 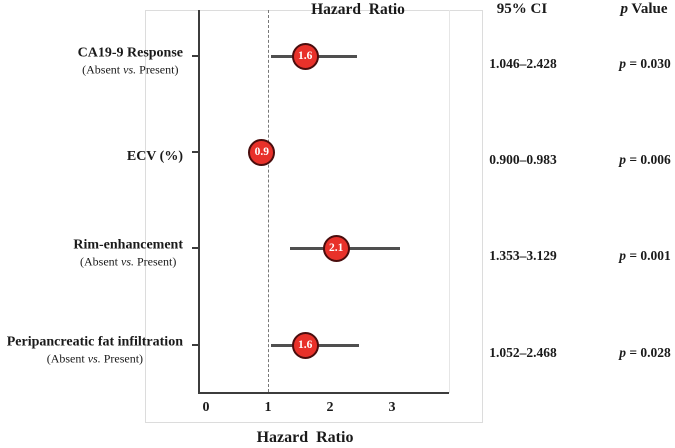 I want to click on p-value: p = 0.001, so click(x=629, y=256).